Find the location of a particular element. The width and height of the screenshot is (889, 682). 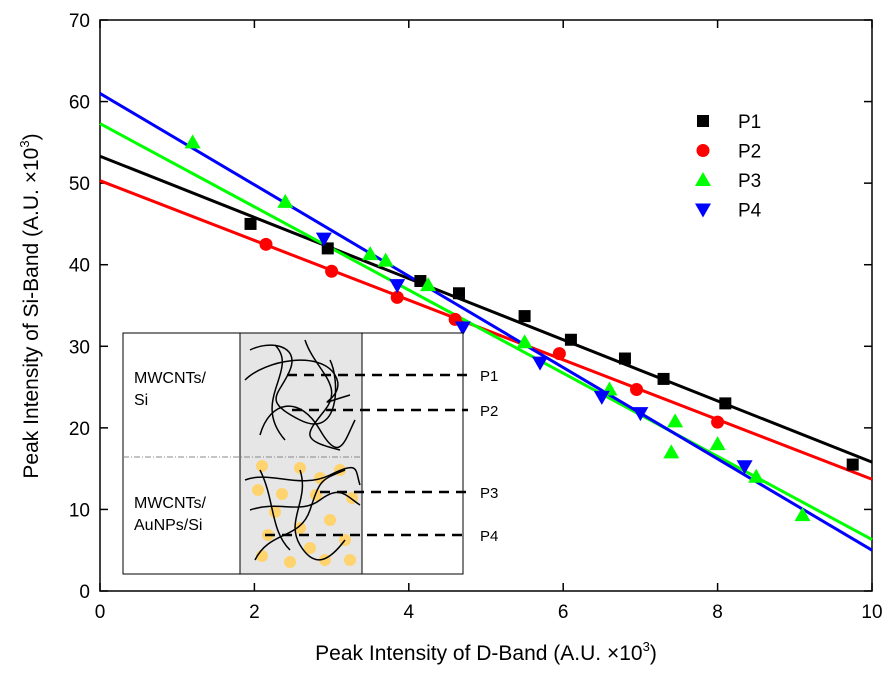

y-tick-label: 60 is located at coordinates (79, 103).